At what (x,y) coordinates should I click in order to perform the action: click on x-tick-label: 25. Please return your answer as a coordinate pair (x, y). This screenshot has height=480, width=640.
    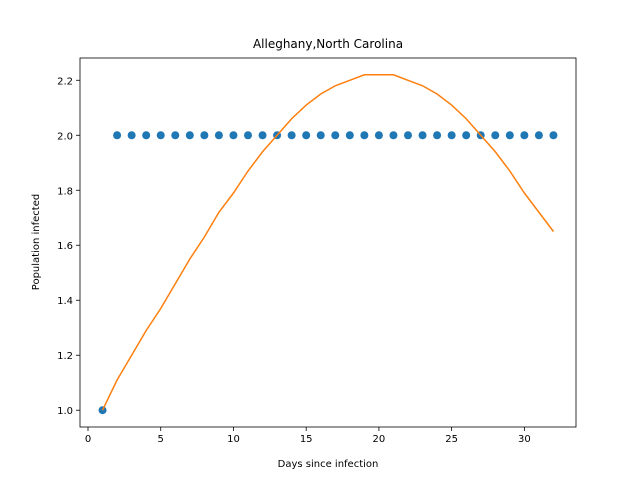
    Looking at the image, I should click on (451, 439).